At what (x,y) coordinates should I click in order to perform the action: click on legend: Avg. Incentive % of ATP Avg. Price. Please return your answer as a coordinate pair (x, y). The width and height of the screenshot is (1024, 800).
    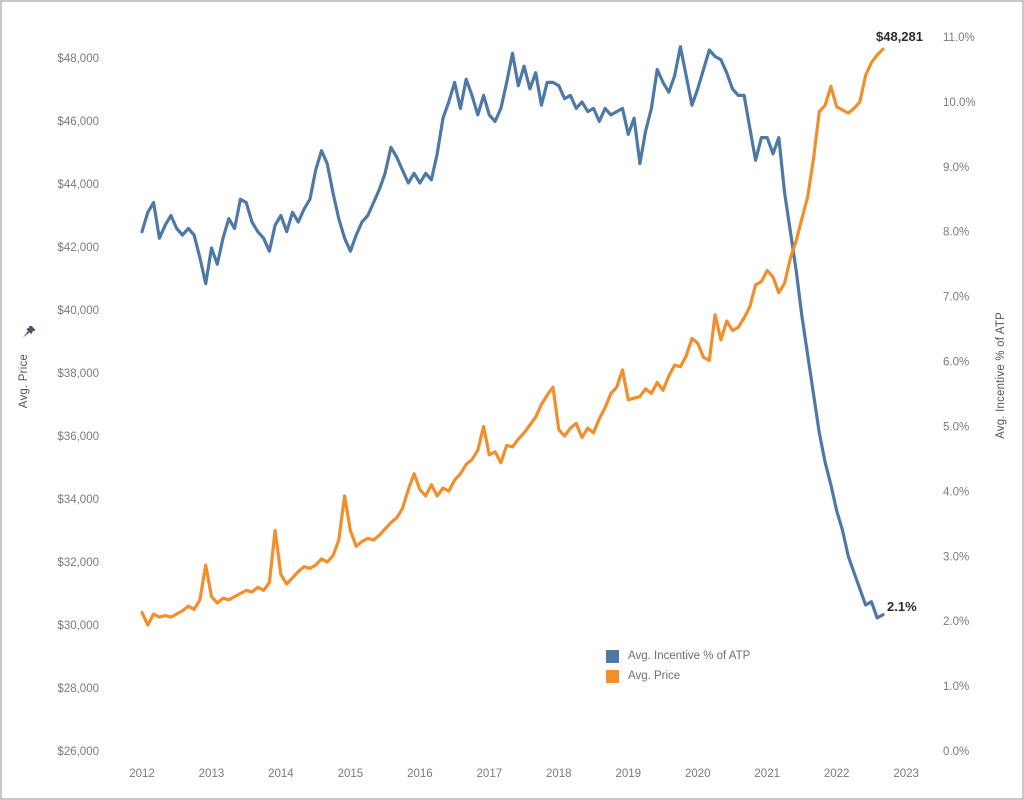
    Looking at the image, I should click on (678, 666).